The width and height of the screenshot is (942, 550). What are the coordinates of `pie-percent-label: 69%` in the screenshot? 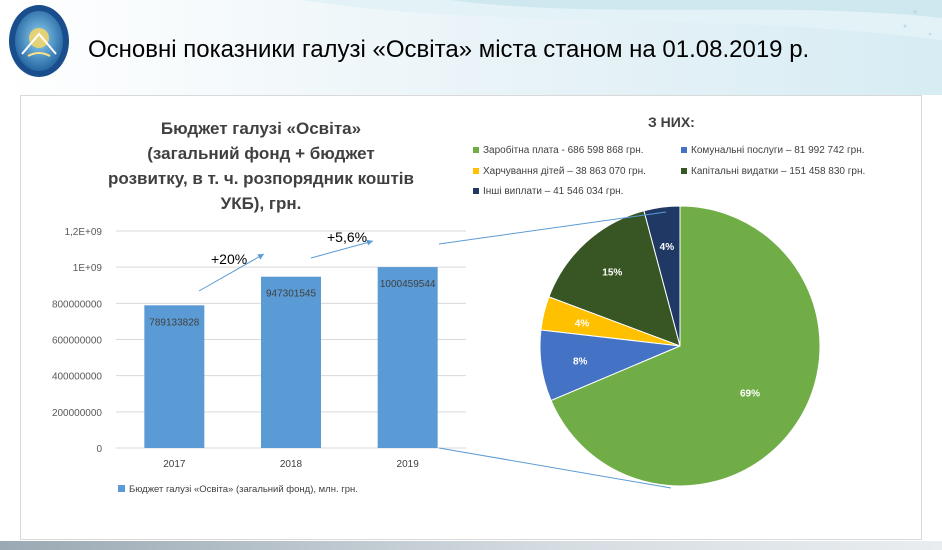 It's located at (750, 393).